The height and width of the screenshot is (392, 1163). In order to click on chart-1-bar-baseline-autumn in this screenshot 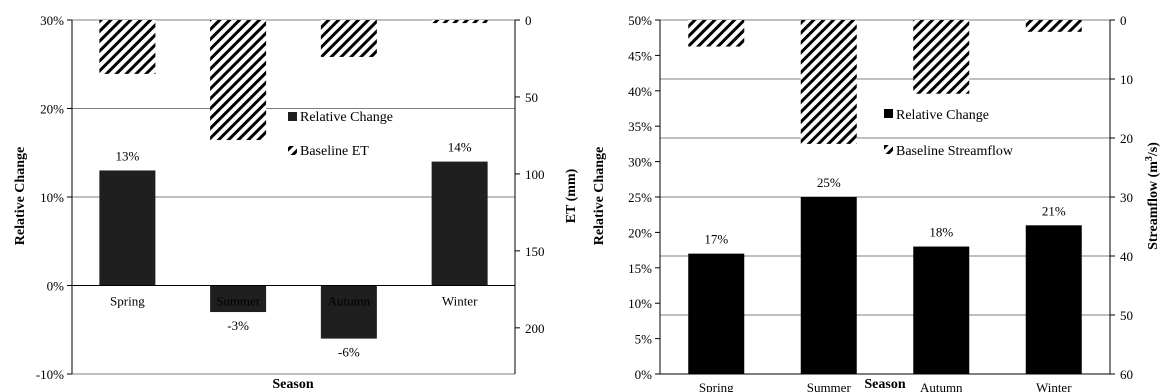, I will do `click(348, 38)`.